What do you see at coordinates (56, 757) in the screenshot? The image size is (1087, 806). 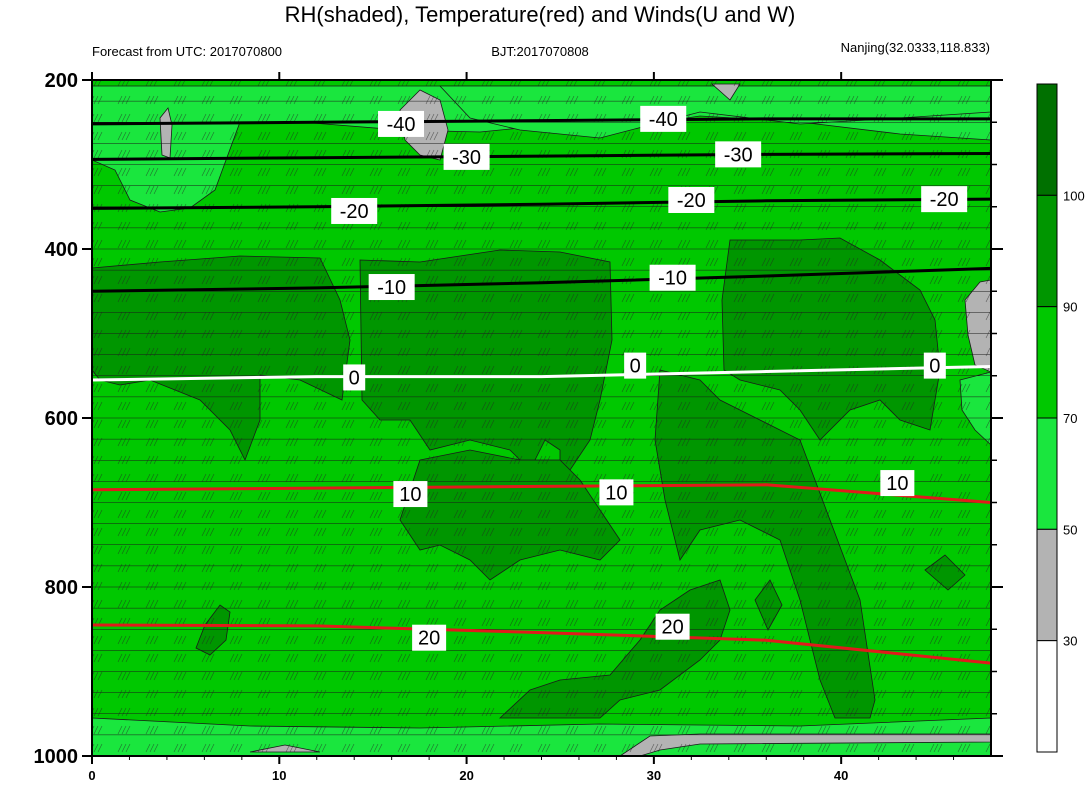 I see `y-tick-label: 1000` at bounding box center [56, 757].